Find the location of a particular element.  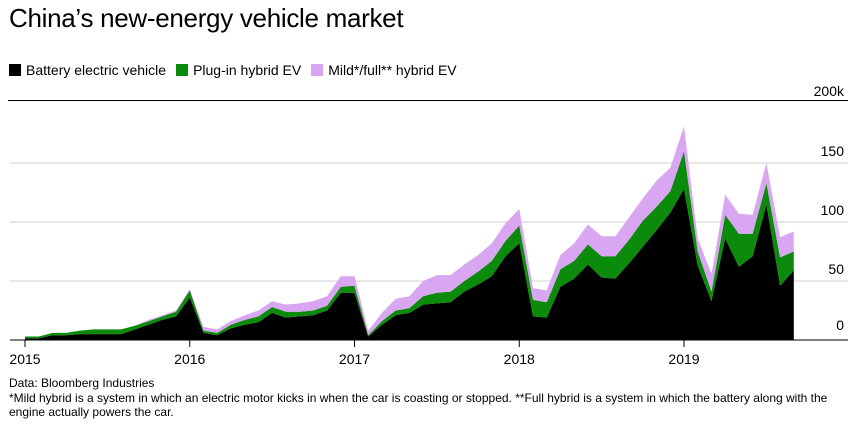

x-tick-label-2017: 2017 is located at coordinates (354, 359).